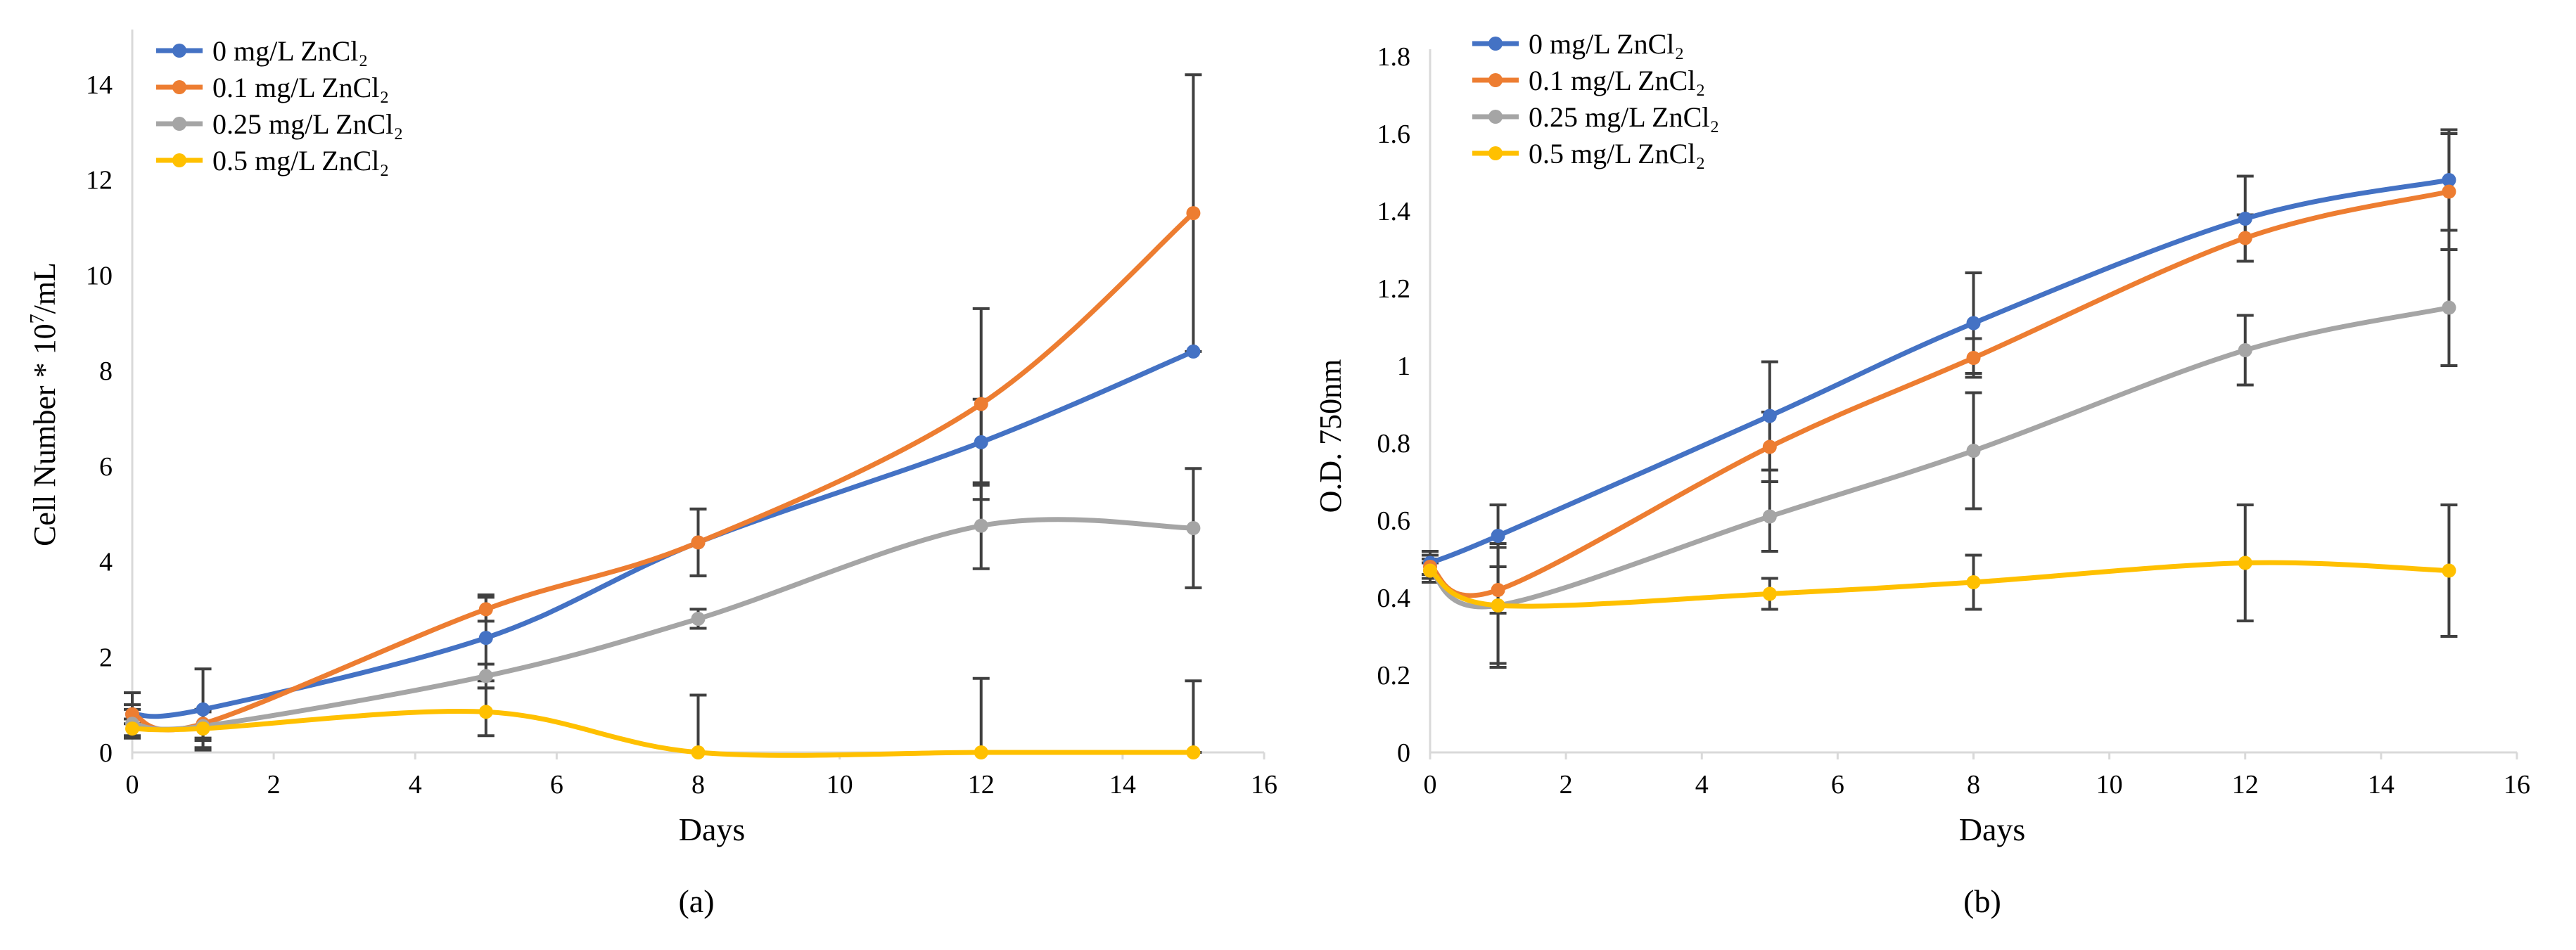 This screenshot has width=2576, height=950. Describe the element at coordinates (1982, 901) in the screenshot. I see `panel-label-b: (b)` at that location.